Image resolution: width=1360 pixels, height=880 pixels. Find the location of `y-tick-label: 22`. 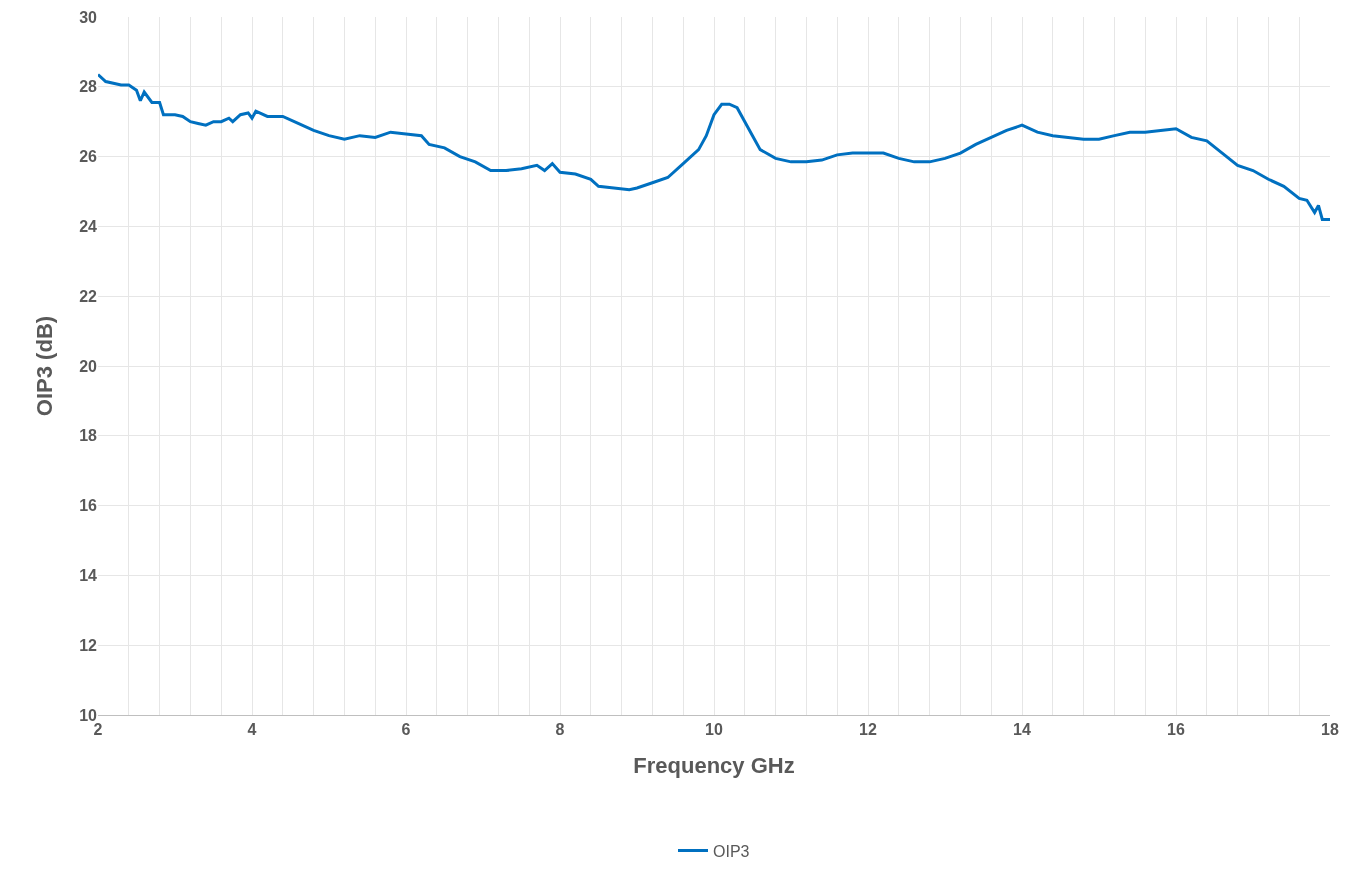

y-tick-label: 22 is located at coordinates (88, 296).